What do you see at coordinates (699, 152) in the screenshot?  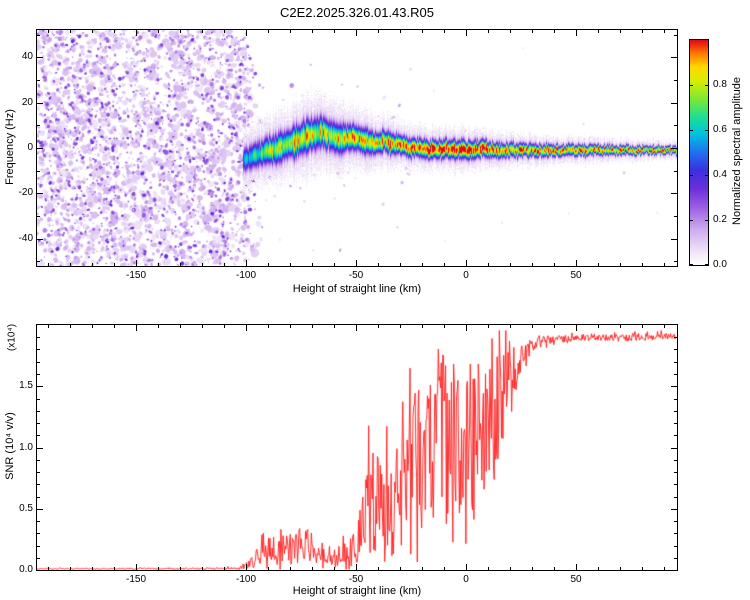 I see `colorbar` at bounding box center [699, 152].